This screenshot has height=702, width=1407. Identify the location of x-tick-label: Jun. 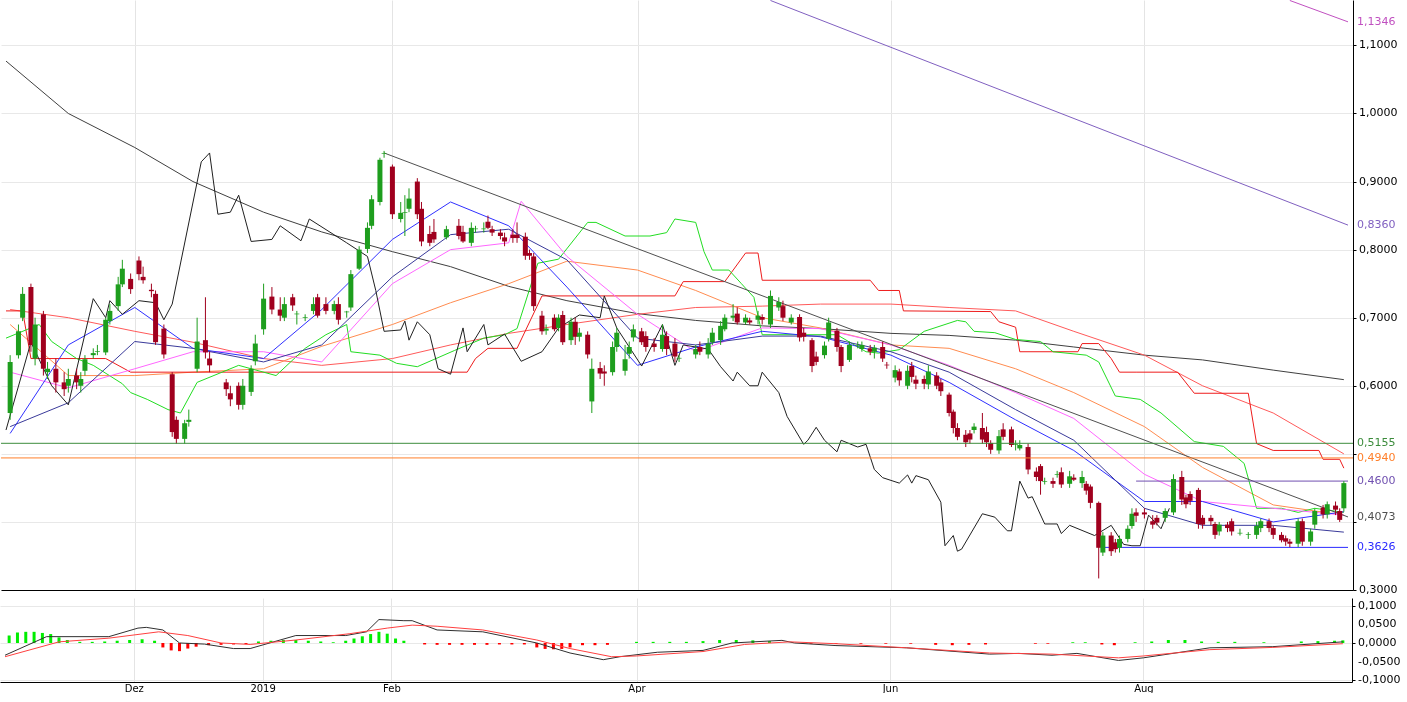
(890, 688).